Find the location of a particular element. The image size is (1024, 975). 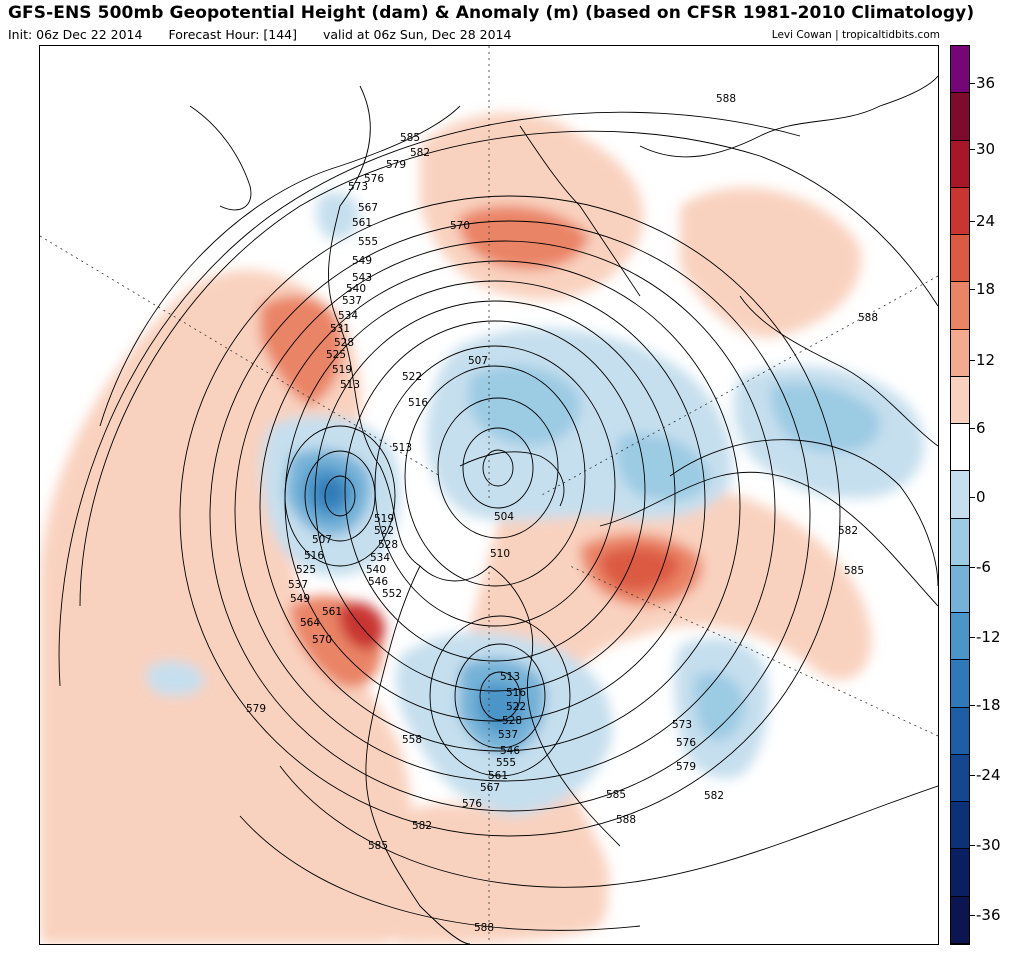

contour-label: 546 is located at coordinates (510, 751).